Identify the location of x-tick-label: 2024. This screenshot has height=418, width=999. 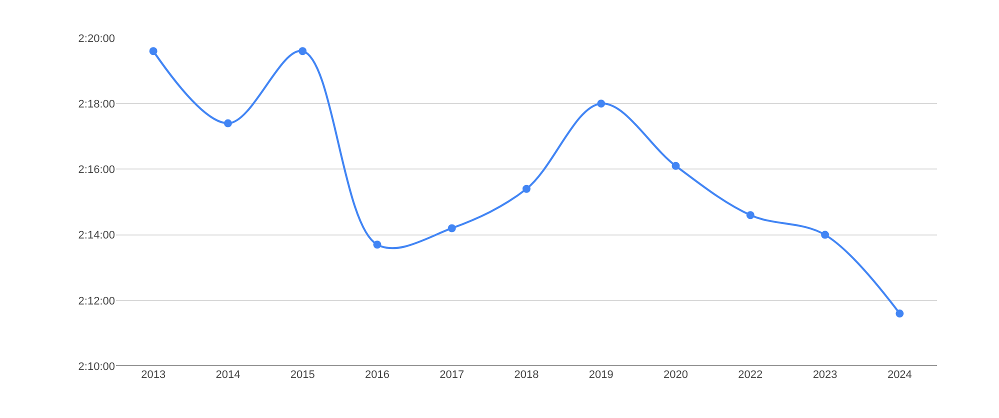
(899, 375).